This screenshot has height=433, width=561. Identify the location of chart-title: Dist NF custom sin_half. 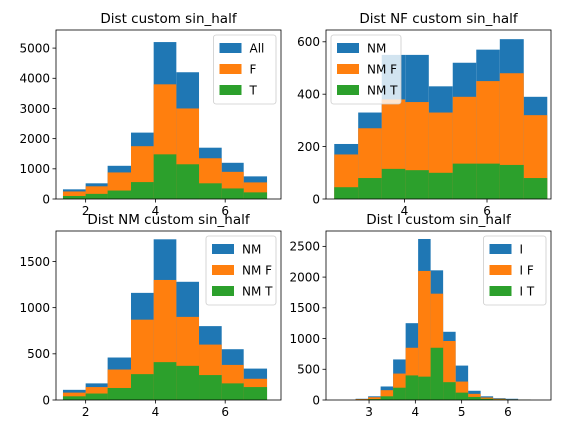
(439, 19).